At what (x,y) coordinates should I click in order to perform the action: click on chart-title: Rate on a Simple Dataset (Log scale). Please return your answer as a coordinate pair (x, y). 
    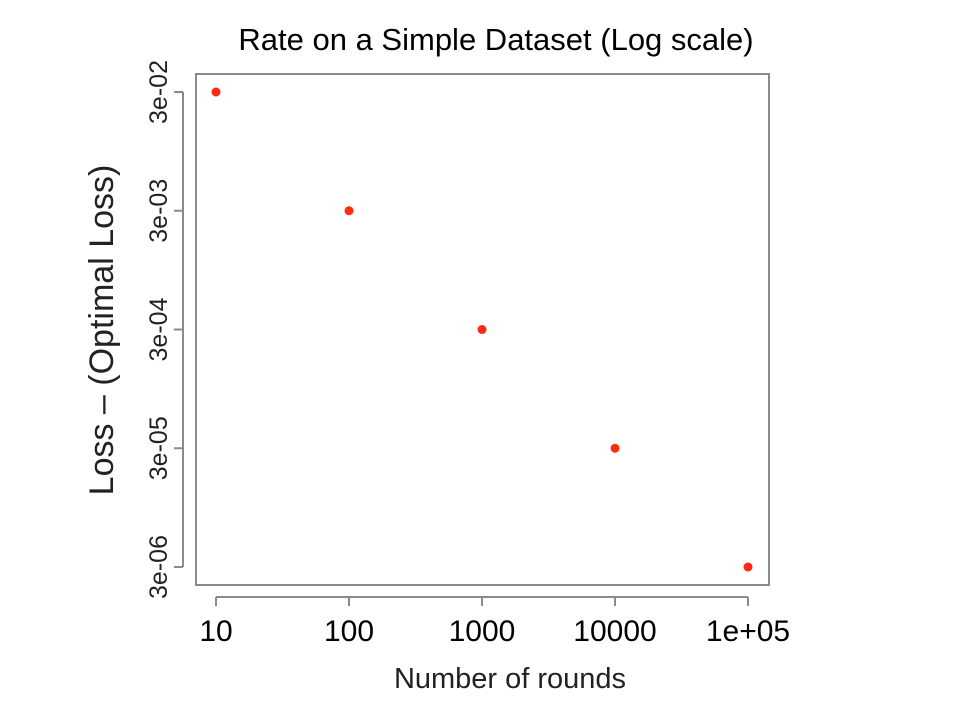
    Looking at the image, I should click on (495, 39).